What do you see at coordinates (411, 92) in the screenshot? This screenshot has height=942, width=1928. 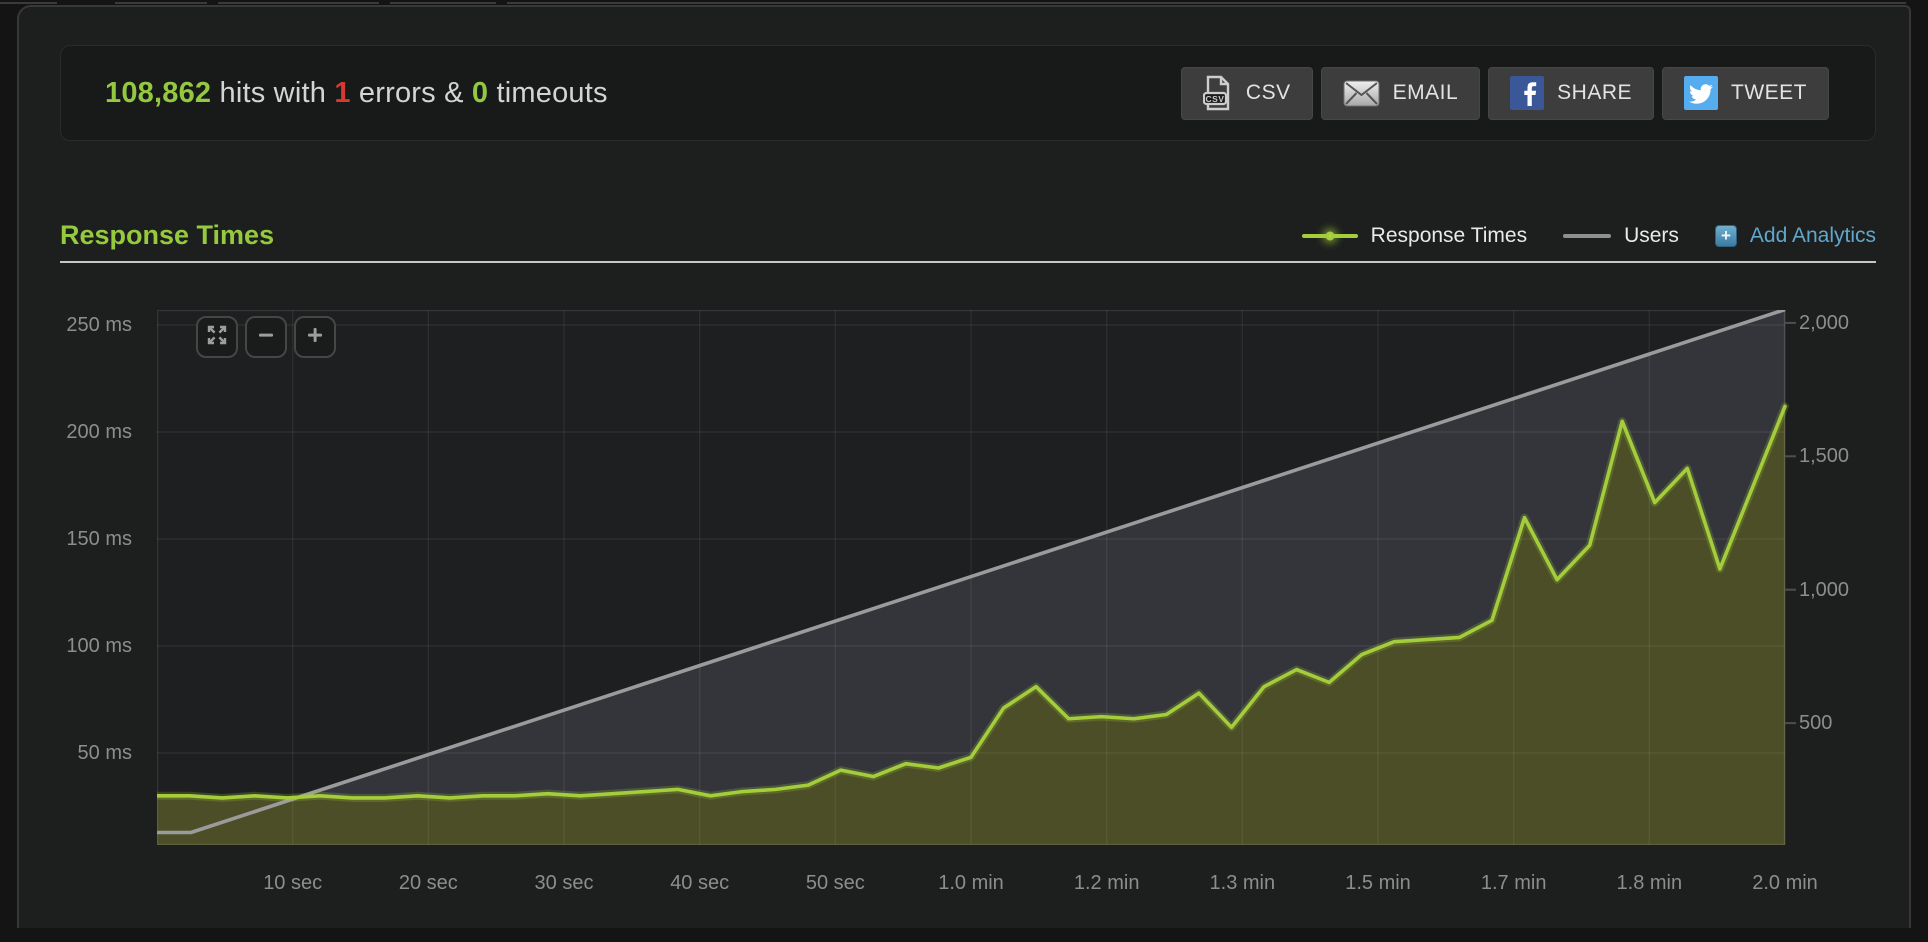 I see `errors-label: errors &` at bounding box center [411, 92].